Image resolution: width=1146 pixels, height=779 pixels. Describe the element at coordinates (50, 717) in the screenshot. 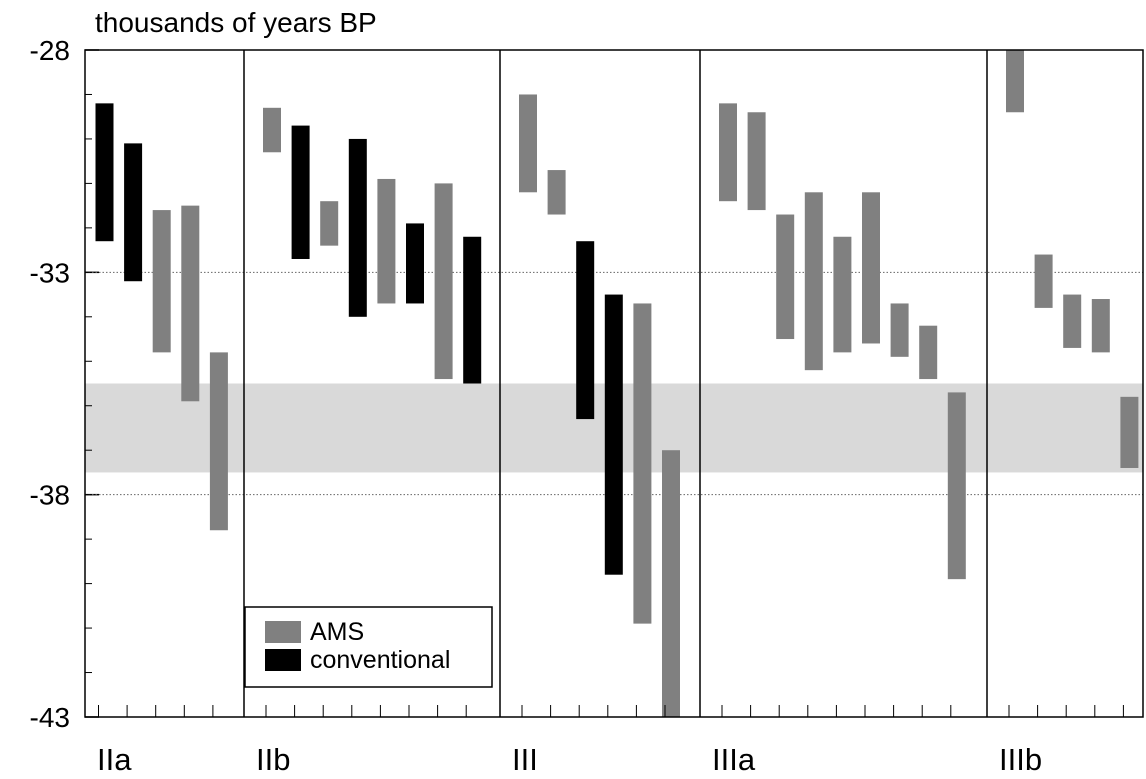

I see `y-tick-label: -43` at that location.